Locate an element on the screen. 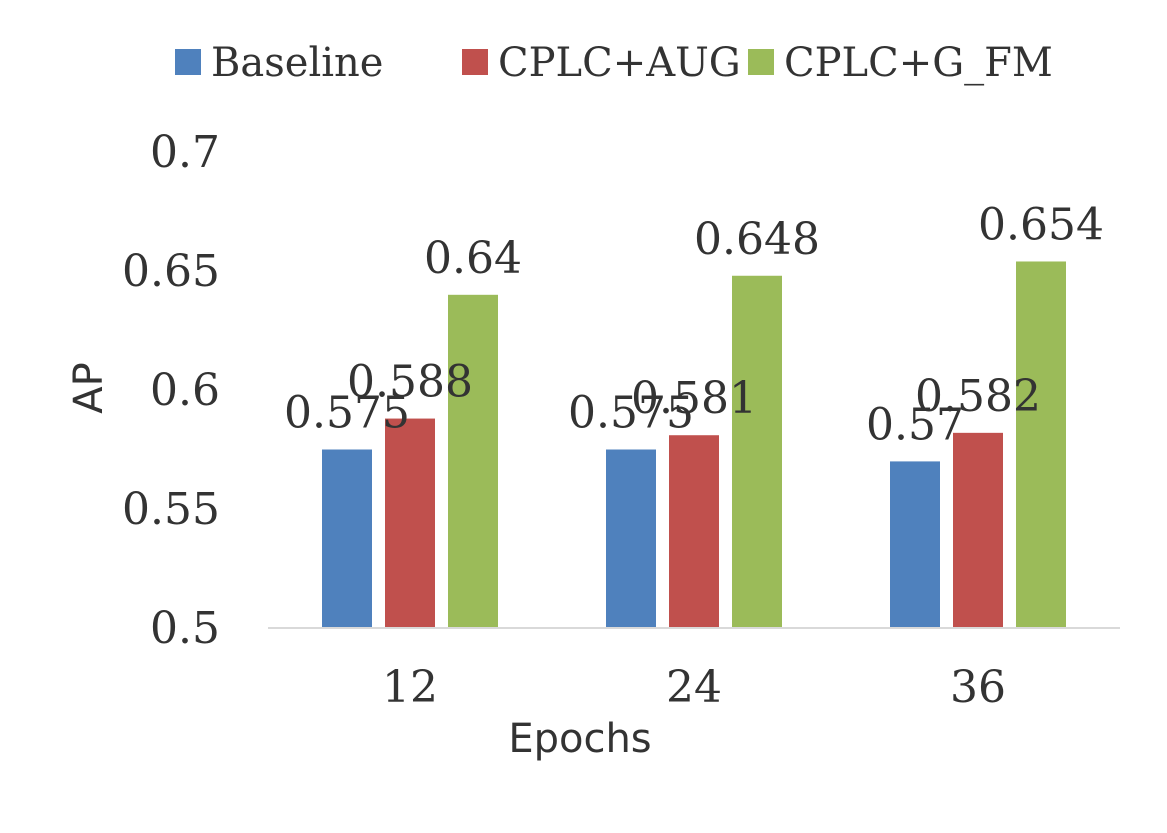 The image size is (1167, 833). data-label: 0.57 is located at coordinates (915, 424).